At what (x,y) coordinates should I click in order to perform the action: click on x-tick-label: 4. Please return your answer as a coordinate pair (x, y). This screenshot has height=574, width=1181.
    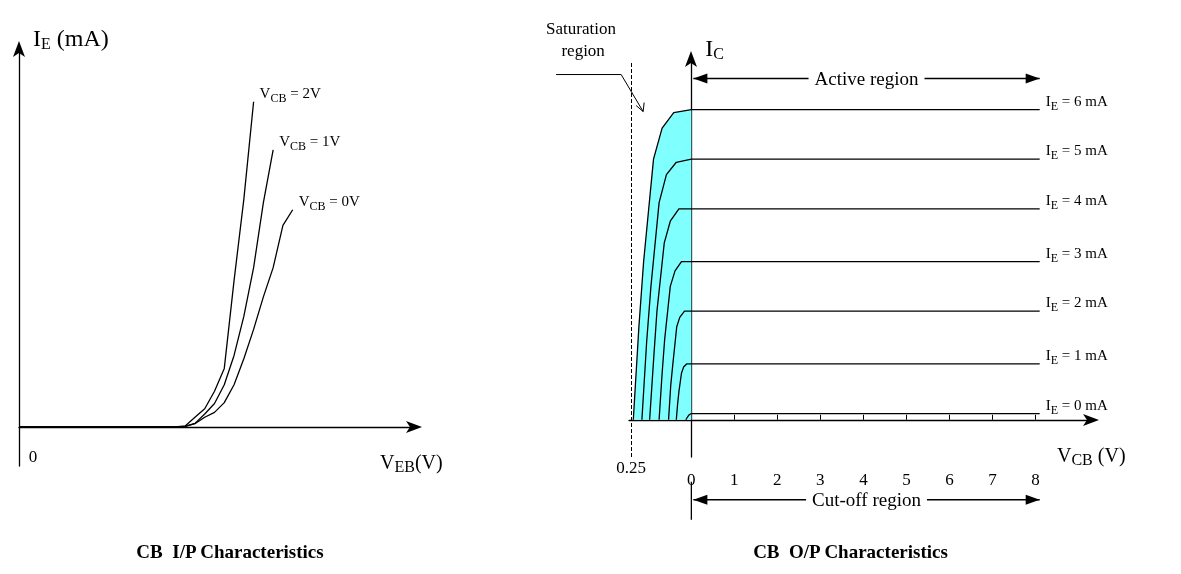
    Looking at the image, I should click on (864, 479).